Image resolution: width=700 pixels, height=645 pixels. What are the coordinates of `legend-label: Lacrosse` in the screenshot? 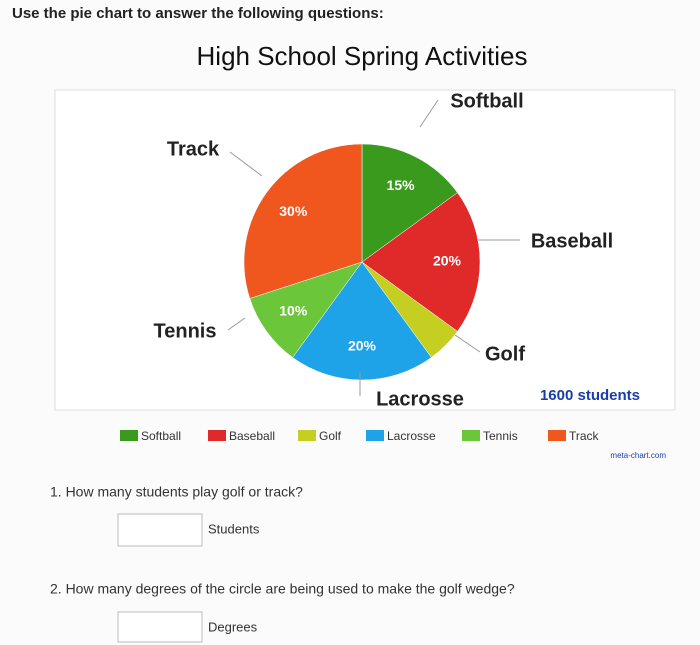 It's located at (411, 436).